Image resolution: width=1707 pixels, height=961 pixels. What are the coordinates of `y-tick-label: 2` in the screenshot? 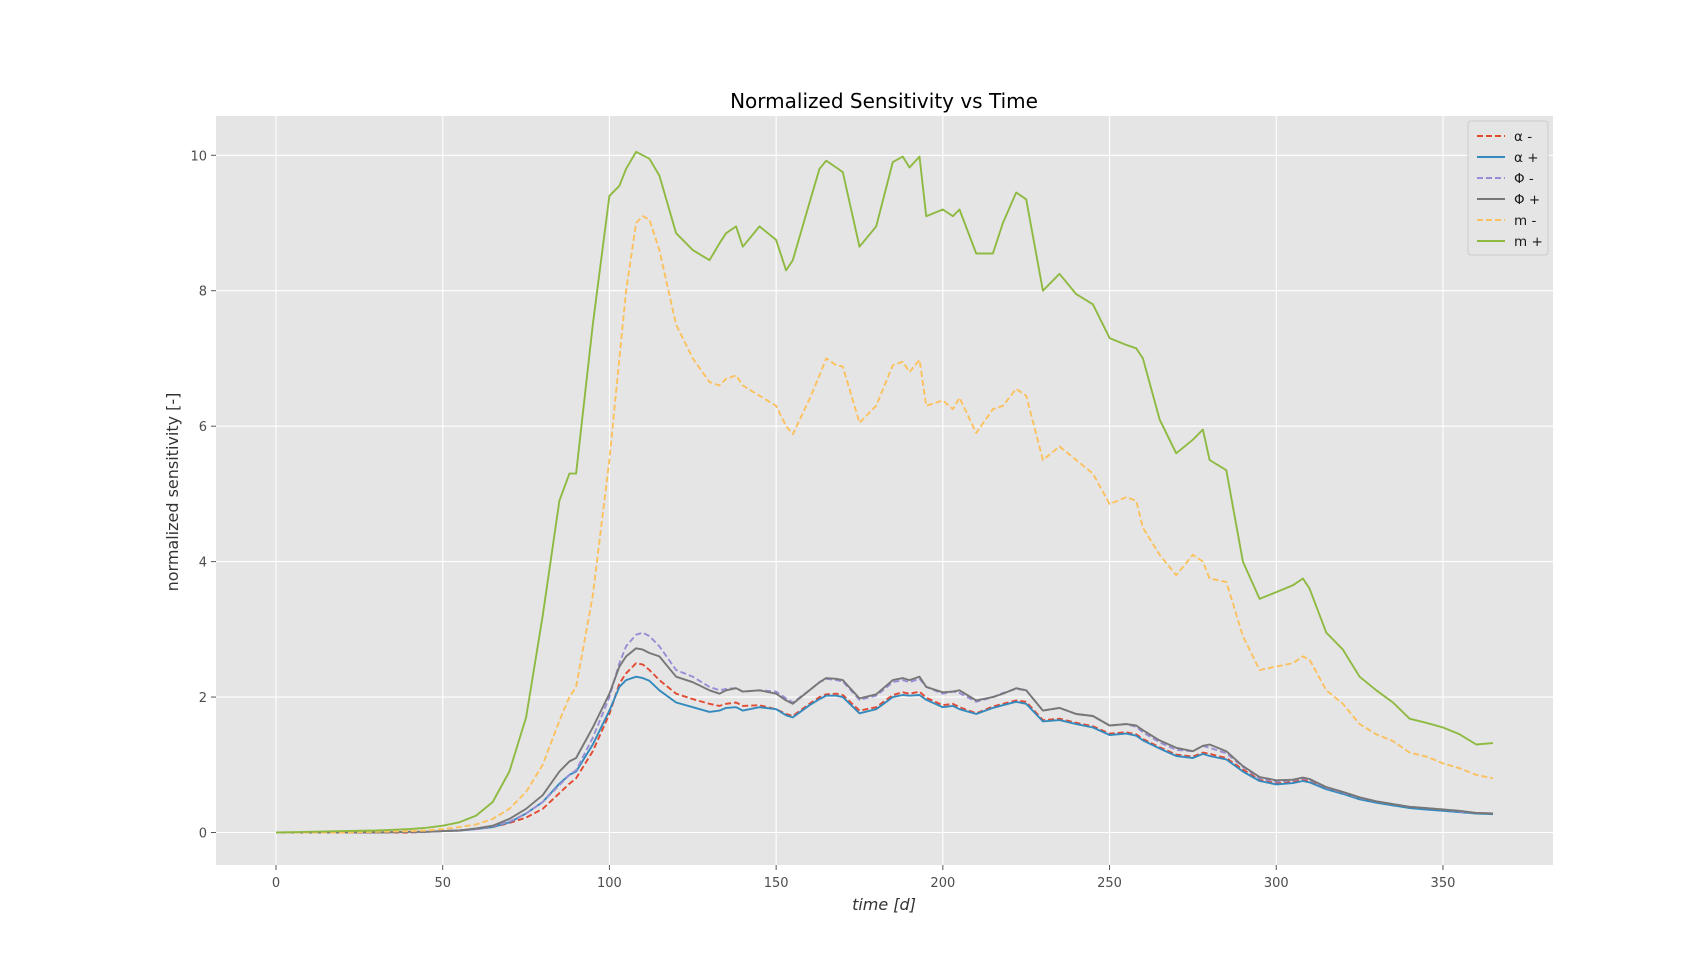 It's located at (203, 698).